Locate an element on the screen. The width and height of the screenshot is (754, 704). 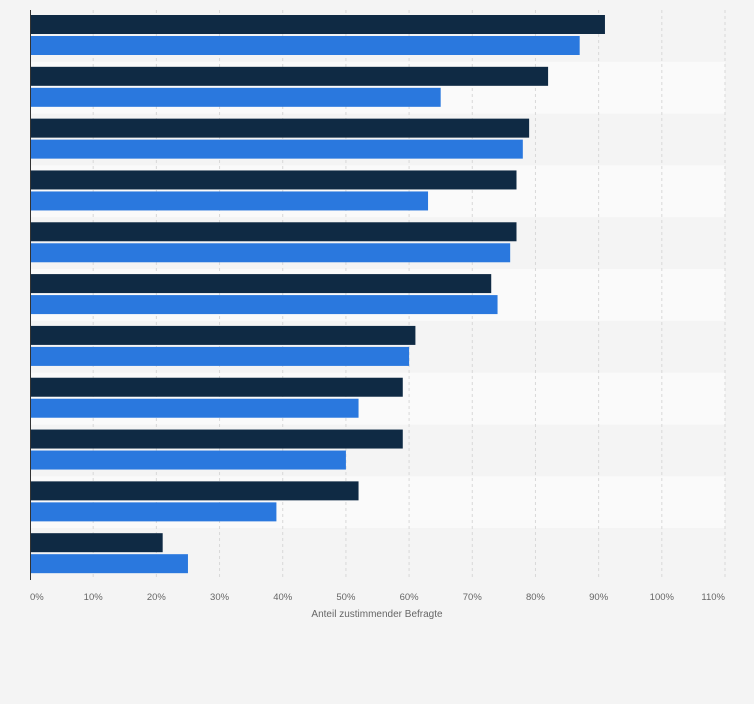
x-tick-label: 0% is located at coordinates (37, 597).